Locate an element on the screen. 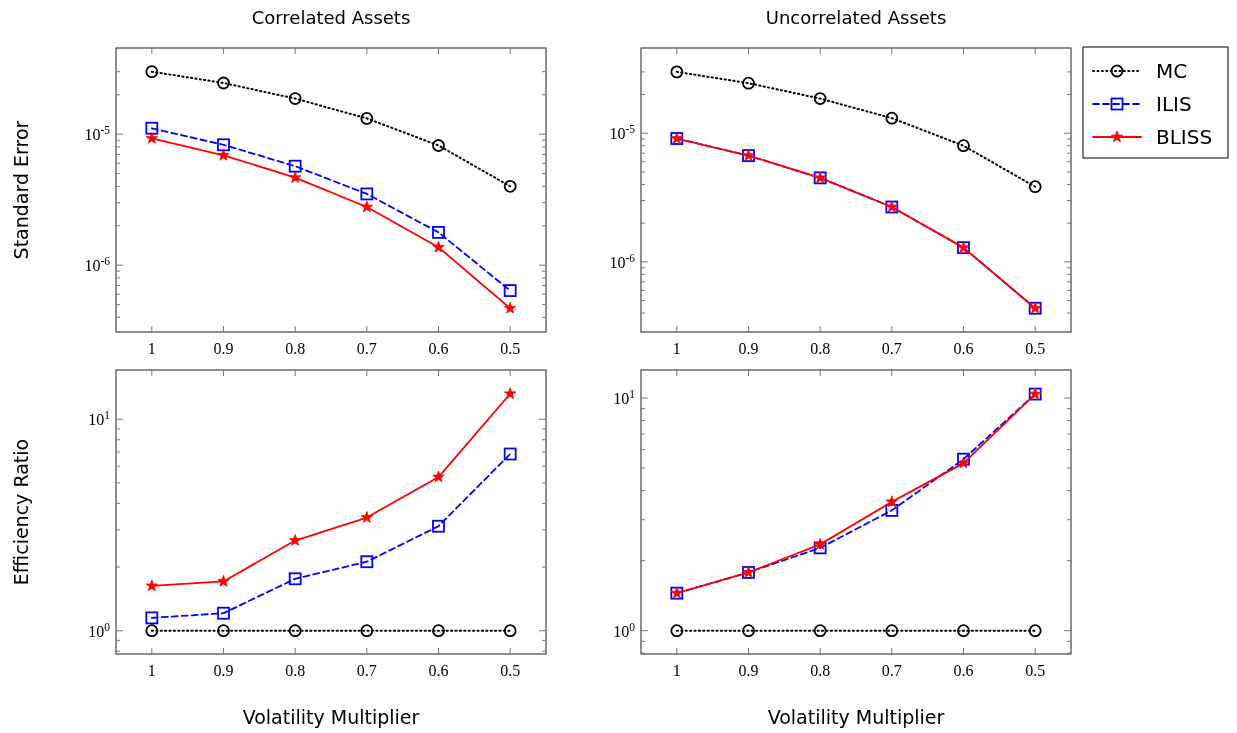  y-axis-title: Efficiency Ratio is located at coordinates (21, 512).